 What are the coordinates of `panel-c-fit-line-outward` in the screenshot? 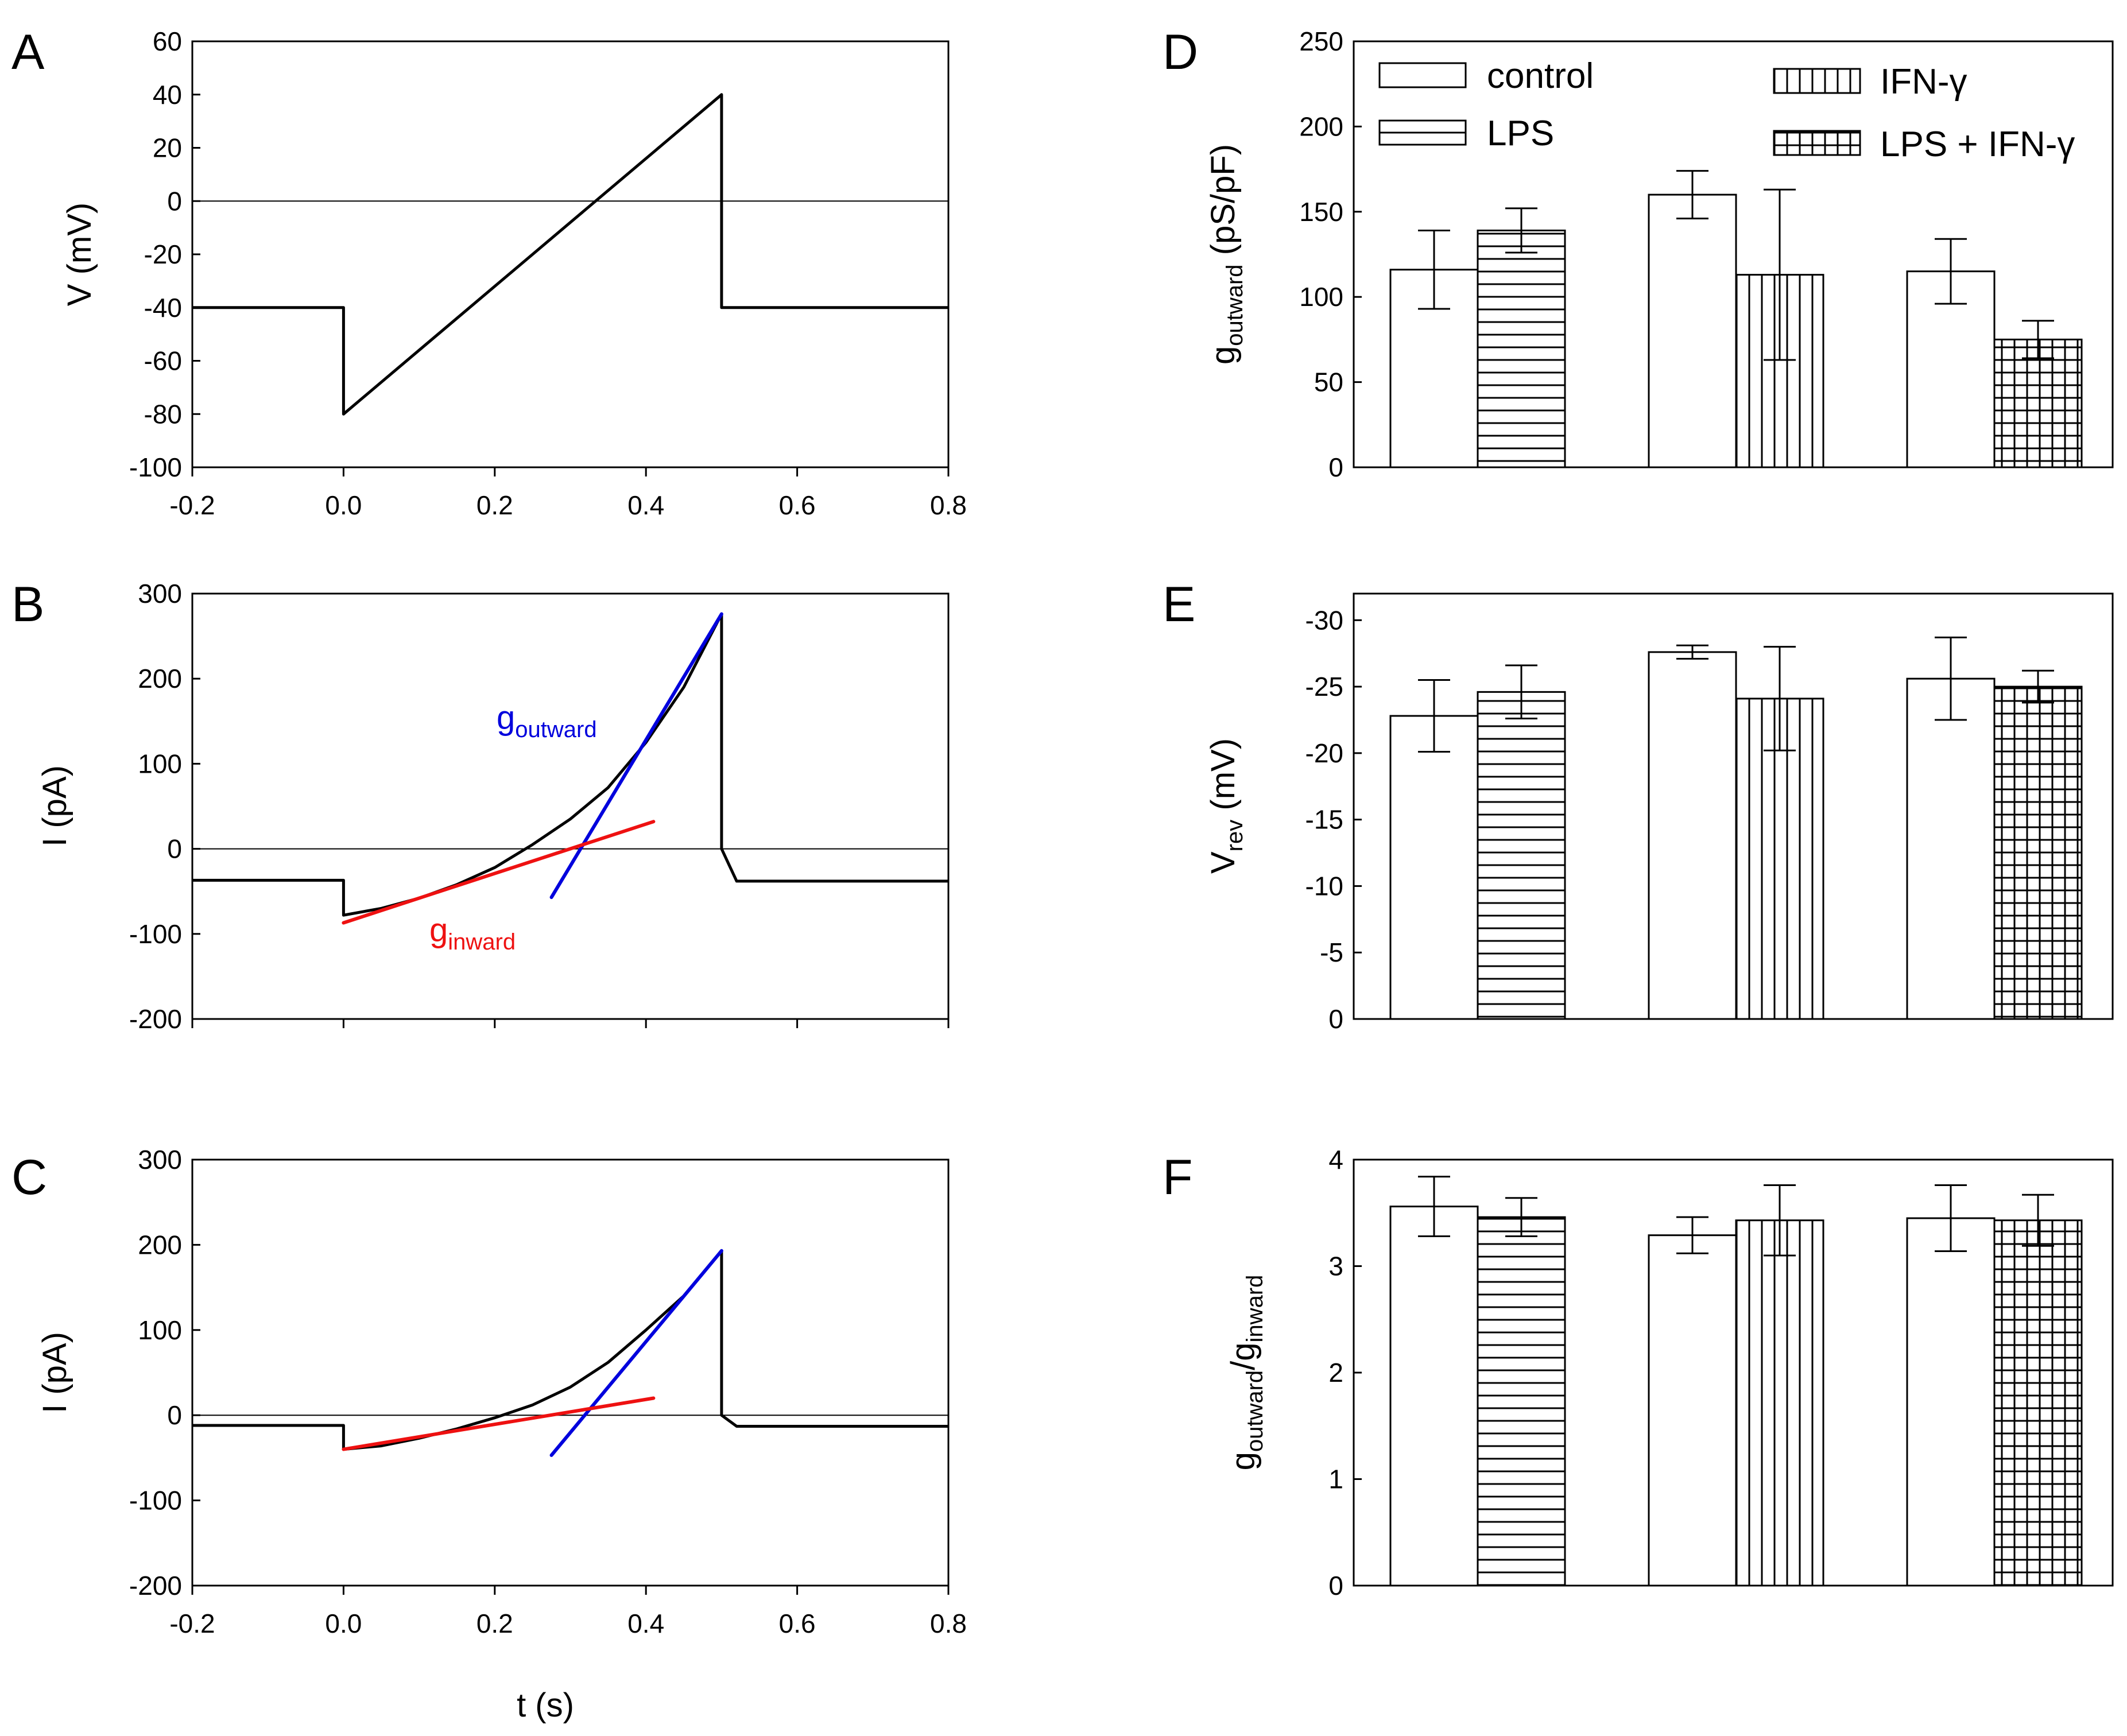 It's located at (636, 1353).